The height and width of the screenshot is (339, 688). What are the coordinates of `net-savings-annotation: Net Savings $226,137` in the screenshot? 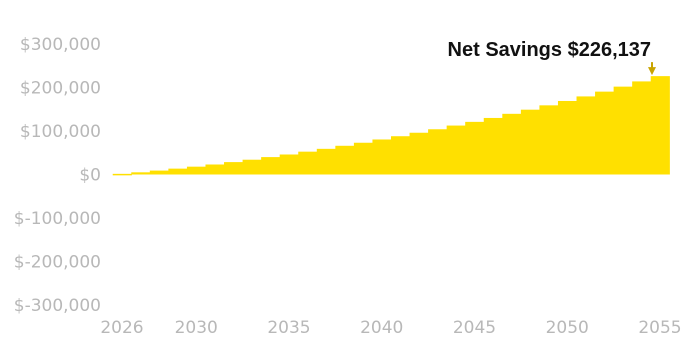 It's located at (552, 57).